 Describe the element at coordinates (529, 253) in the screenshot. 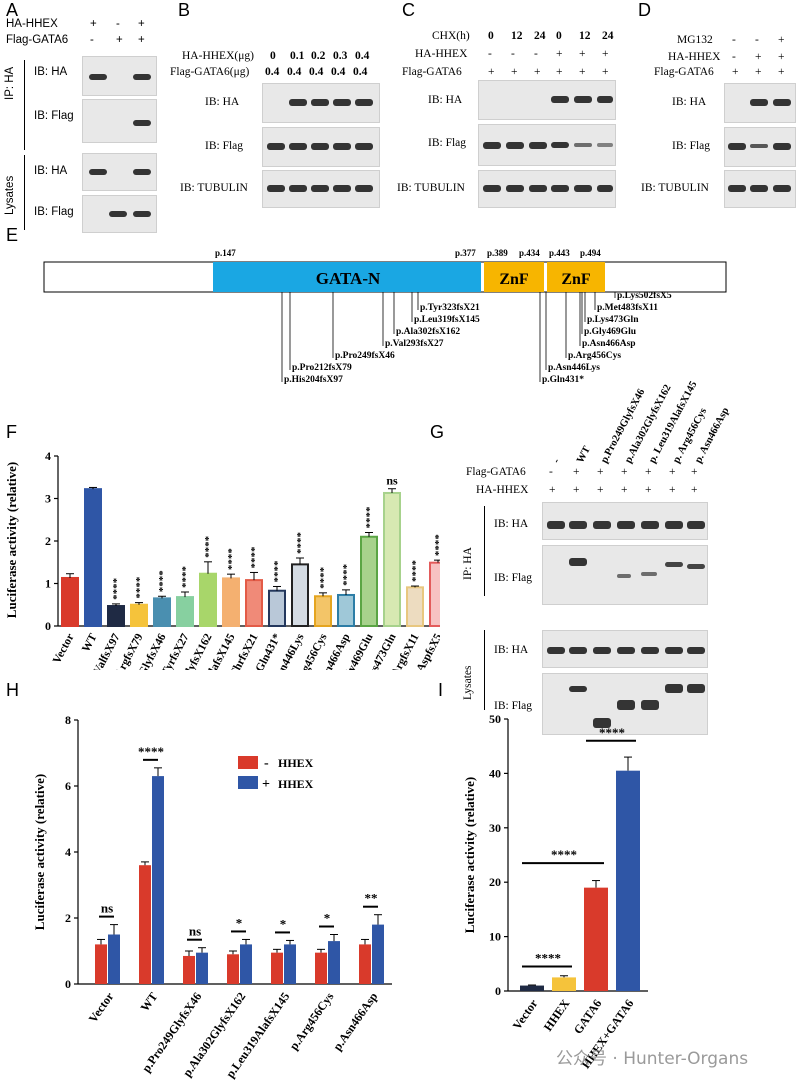

I see `position-label: p.434` at that location.